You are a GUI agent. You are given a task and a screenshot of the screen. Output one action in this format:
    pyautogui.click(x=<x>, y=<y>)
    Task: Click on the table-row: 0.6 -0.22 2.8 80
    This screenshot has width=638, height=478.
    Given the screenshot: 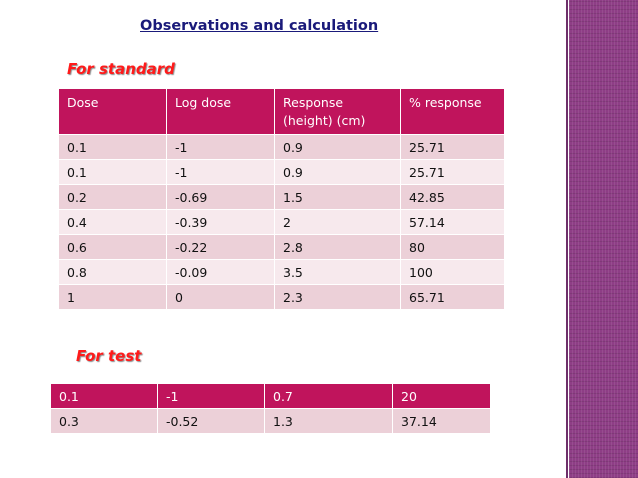 What is the action you would take?
    pyautogui.click(x=281, y=247)
    